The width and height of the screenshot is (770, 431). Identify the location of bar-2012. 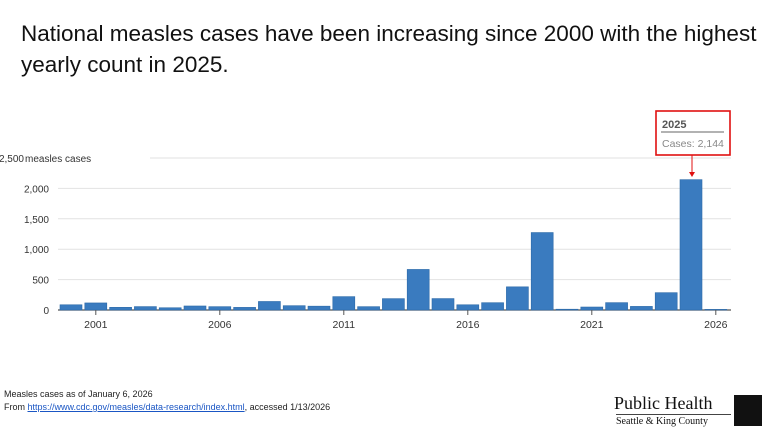
(368, 308).